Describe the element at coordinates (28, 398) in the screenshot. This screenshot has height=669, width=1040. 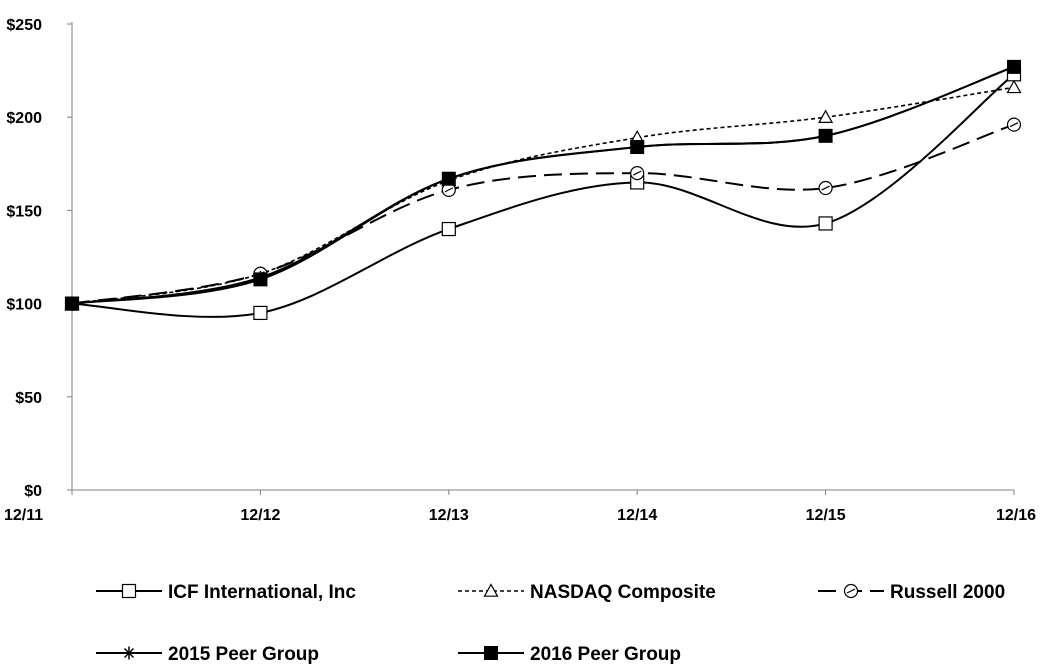
I see `y-tick-label: $50` at that location.